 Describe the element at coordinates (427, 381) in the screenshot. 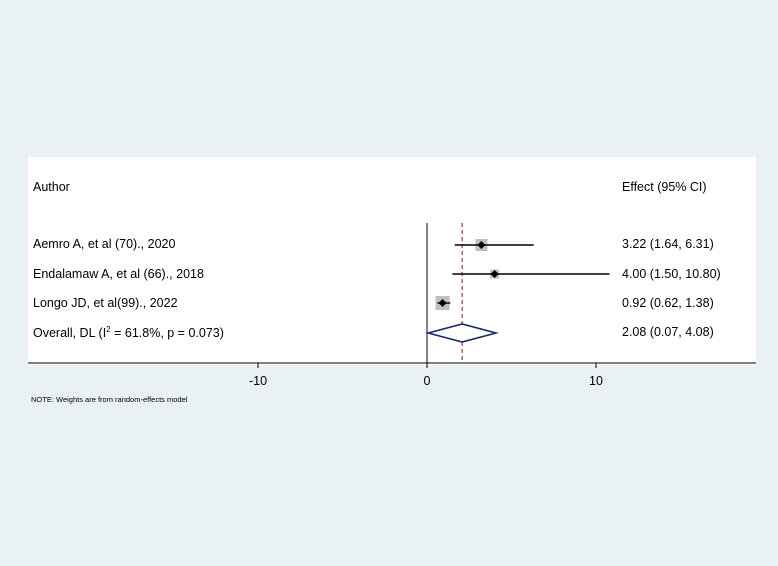

I see `x-tick-label-0: 0` at that location.